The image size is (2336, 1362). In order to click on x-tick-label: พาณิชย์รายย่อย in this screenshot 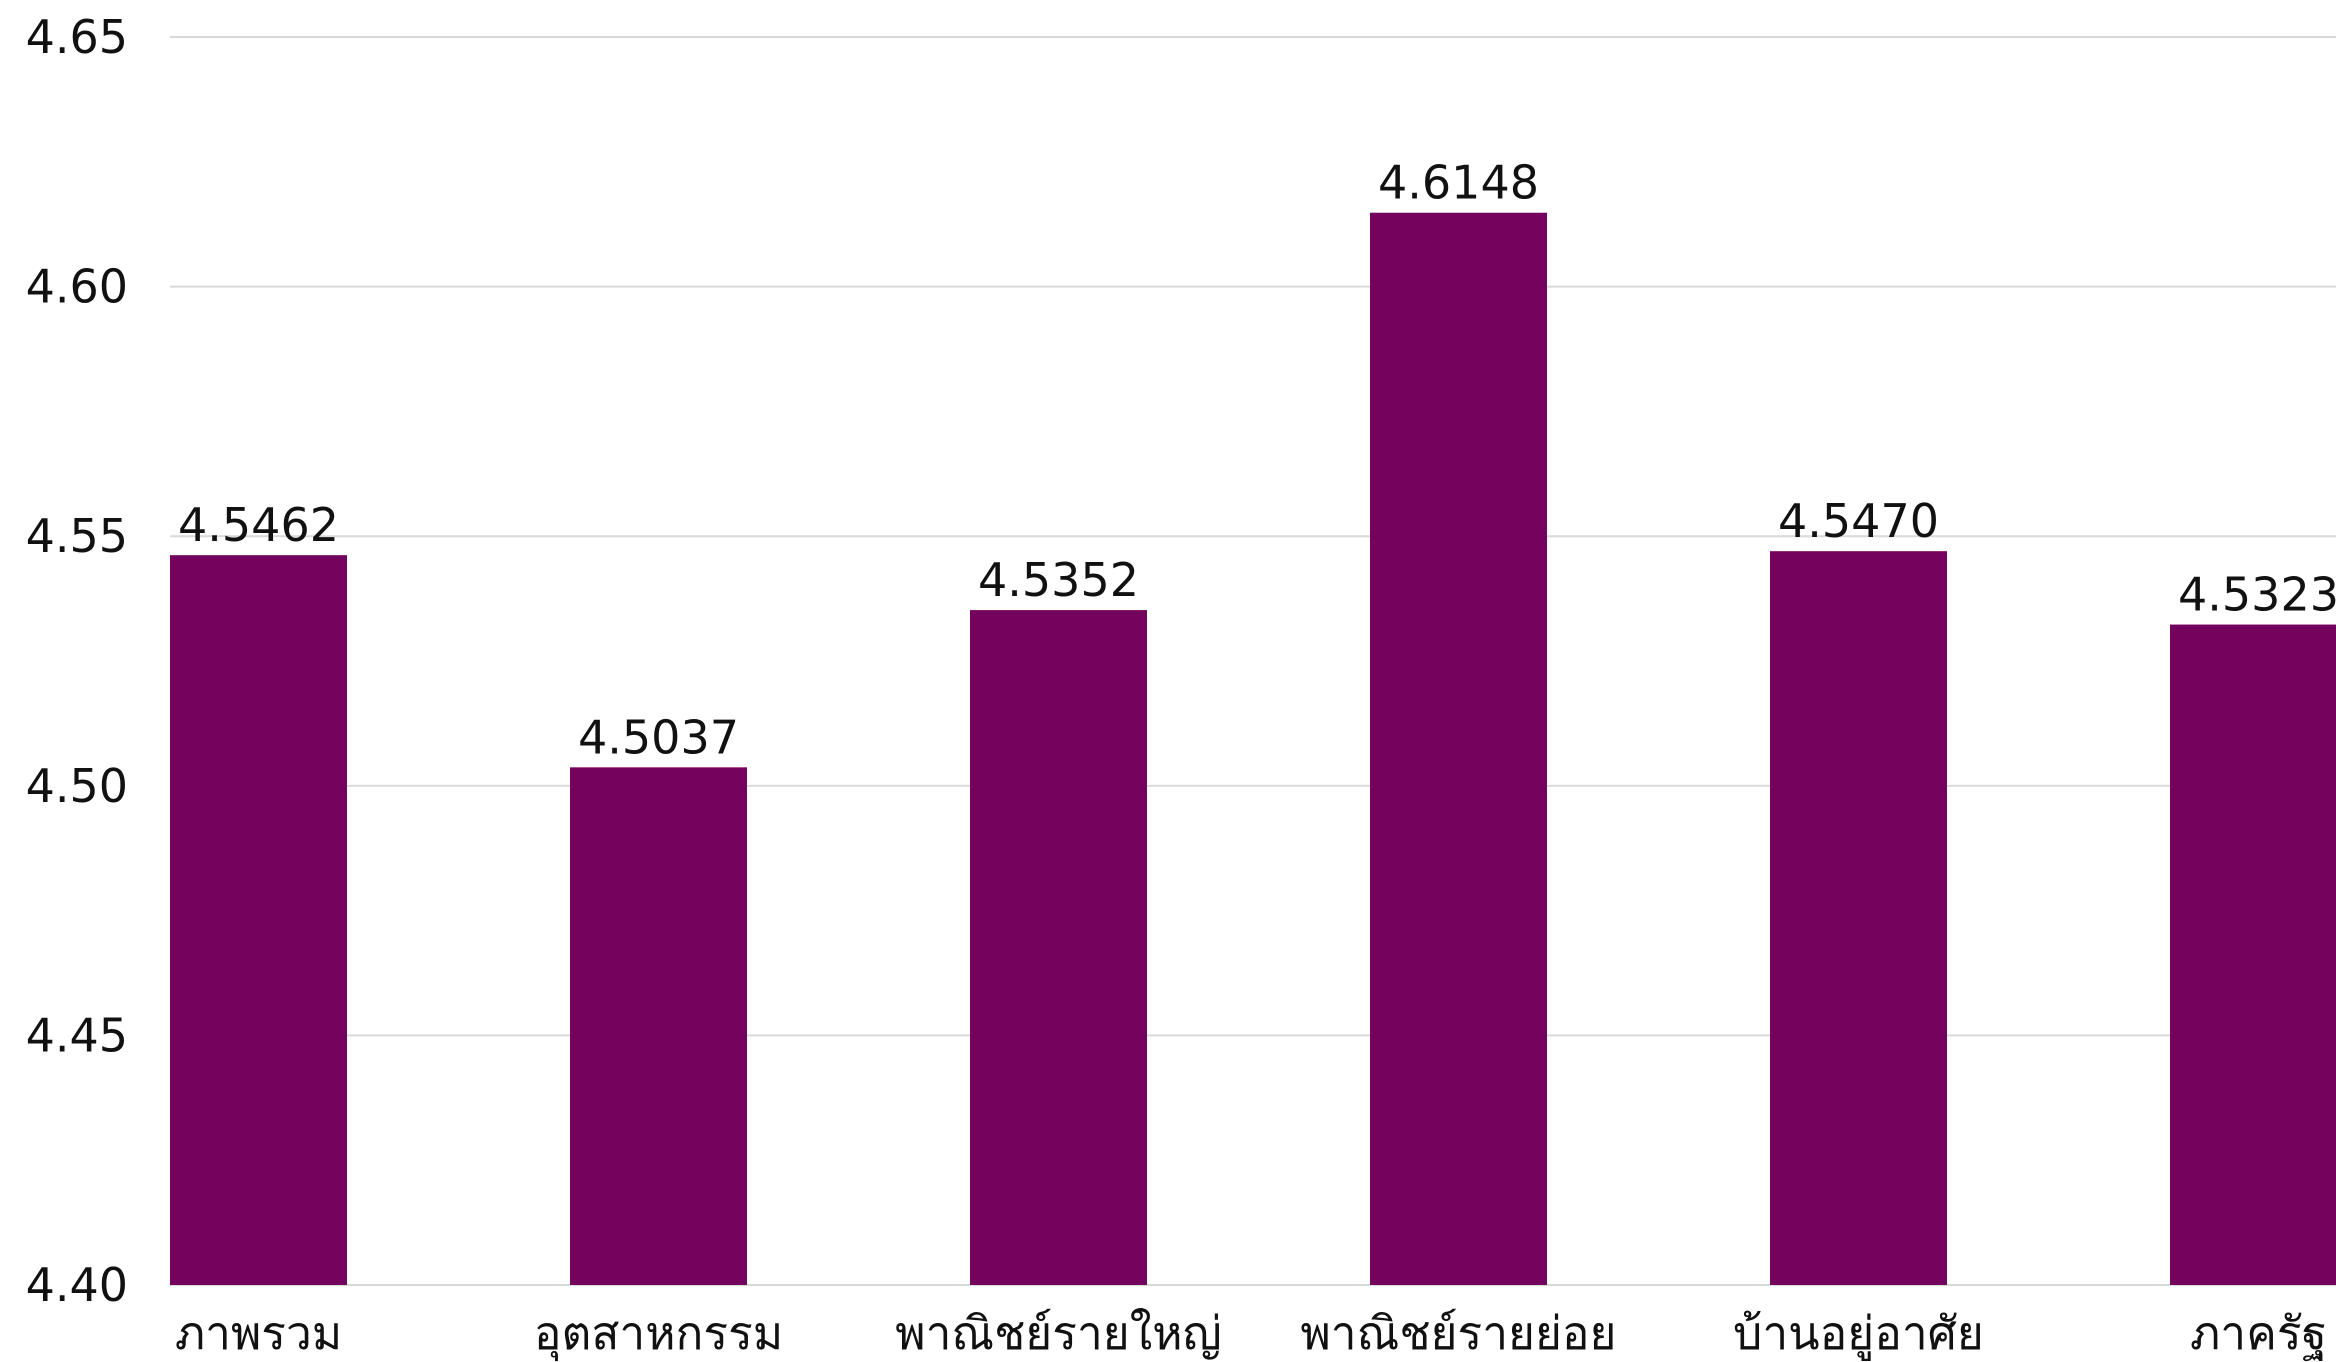, I will do `click(1458, 1333)`.